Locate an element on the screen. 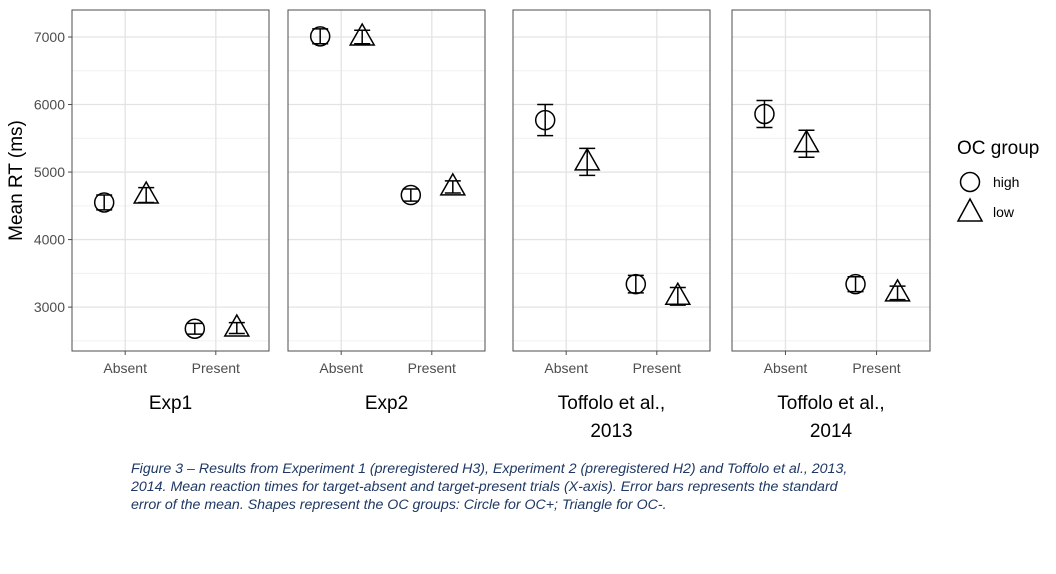 This screenshot has width=1056, height=574. legend-title: OC group is located at coordinates (998, 148).